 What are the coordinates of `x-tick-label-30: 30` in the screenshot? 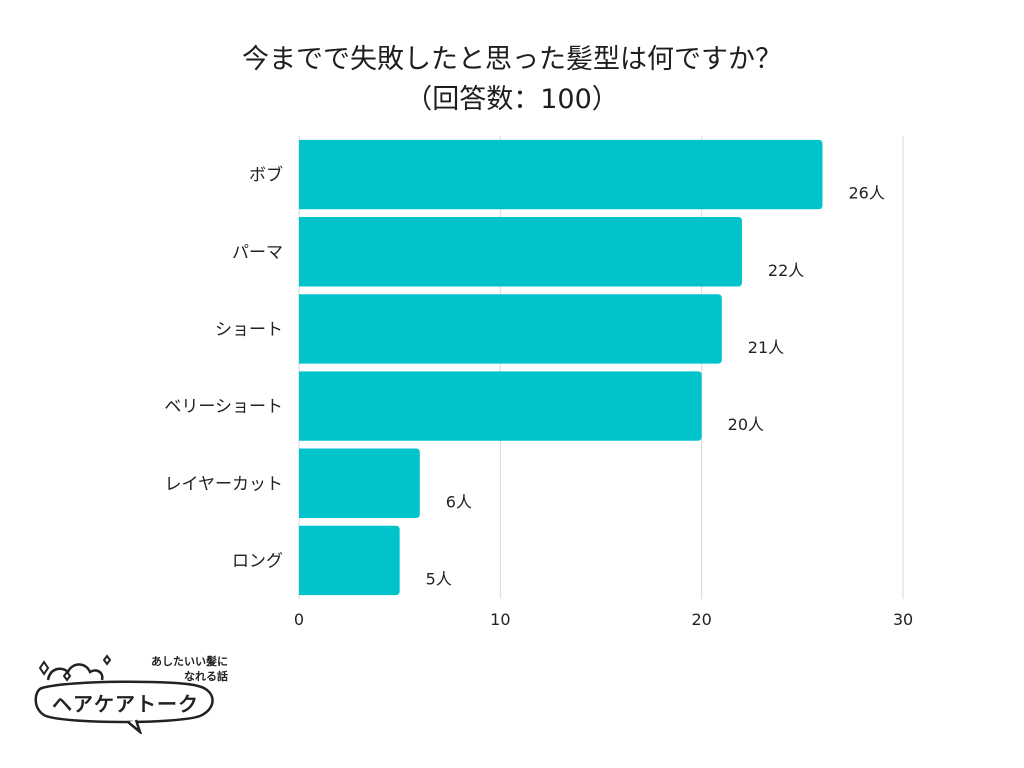 It's located at (903, 619).